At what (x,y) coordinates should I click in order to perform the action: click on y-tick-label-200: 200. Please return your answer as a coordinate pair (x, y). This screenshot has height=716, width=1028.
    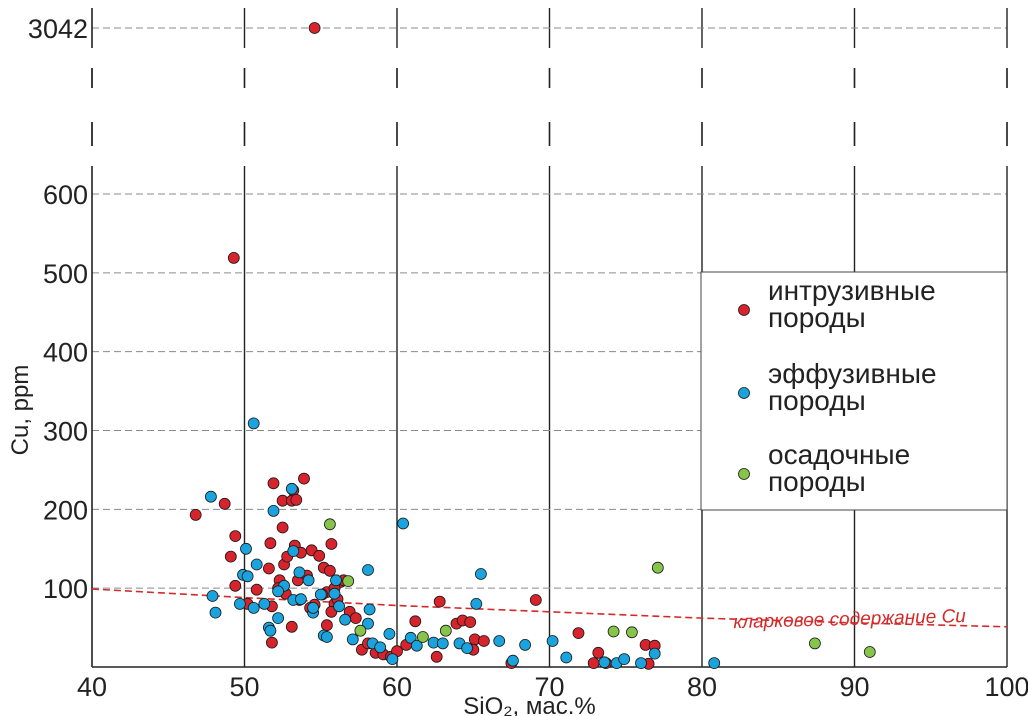
    Looking at the image, I should click on (65, 510).